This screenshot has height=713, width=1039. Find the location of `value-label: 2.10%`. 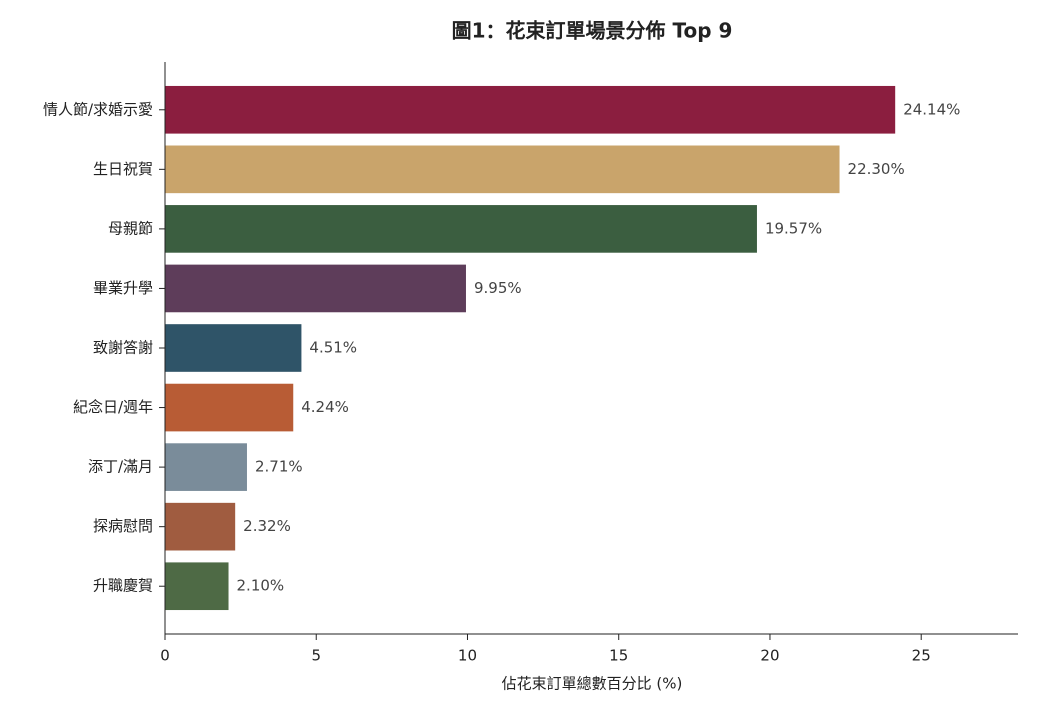

value-label: 2.10% is located at coordinates (261, 586).